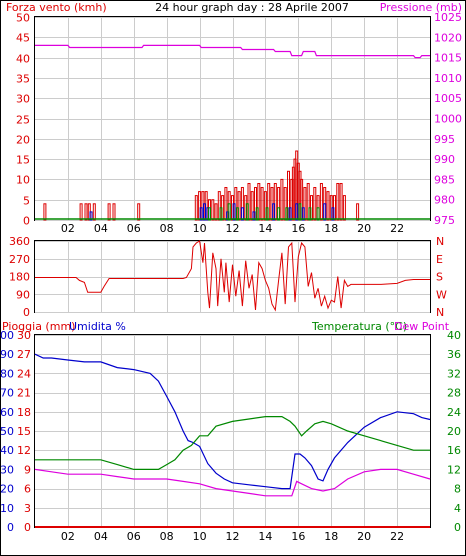 This screenshot has width=466, height=556. I want to click on dew-point-axis-label: Dew Point, so click(422, 326).